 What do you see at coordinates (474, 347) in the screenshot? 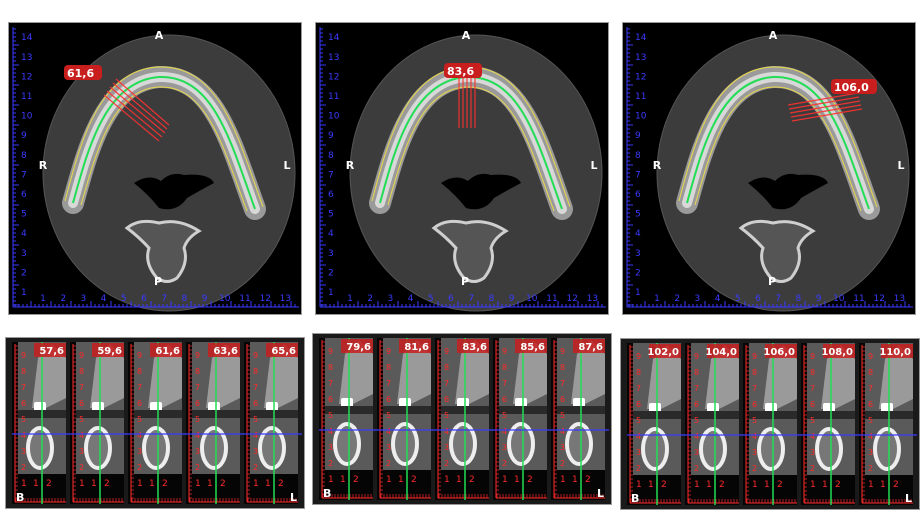
I see `slice-label: 83,6` at bounding box center [474, 347].